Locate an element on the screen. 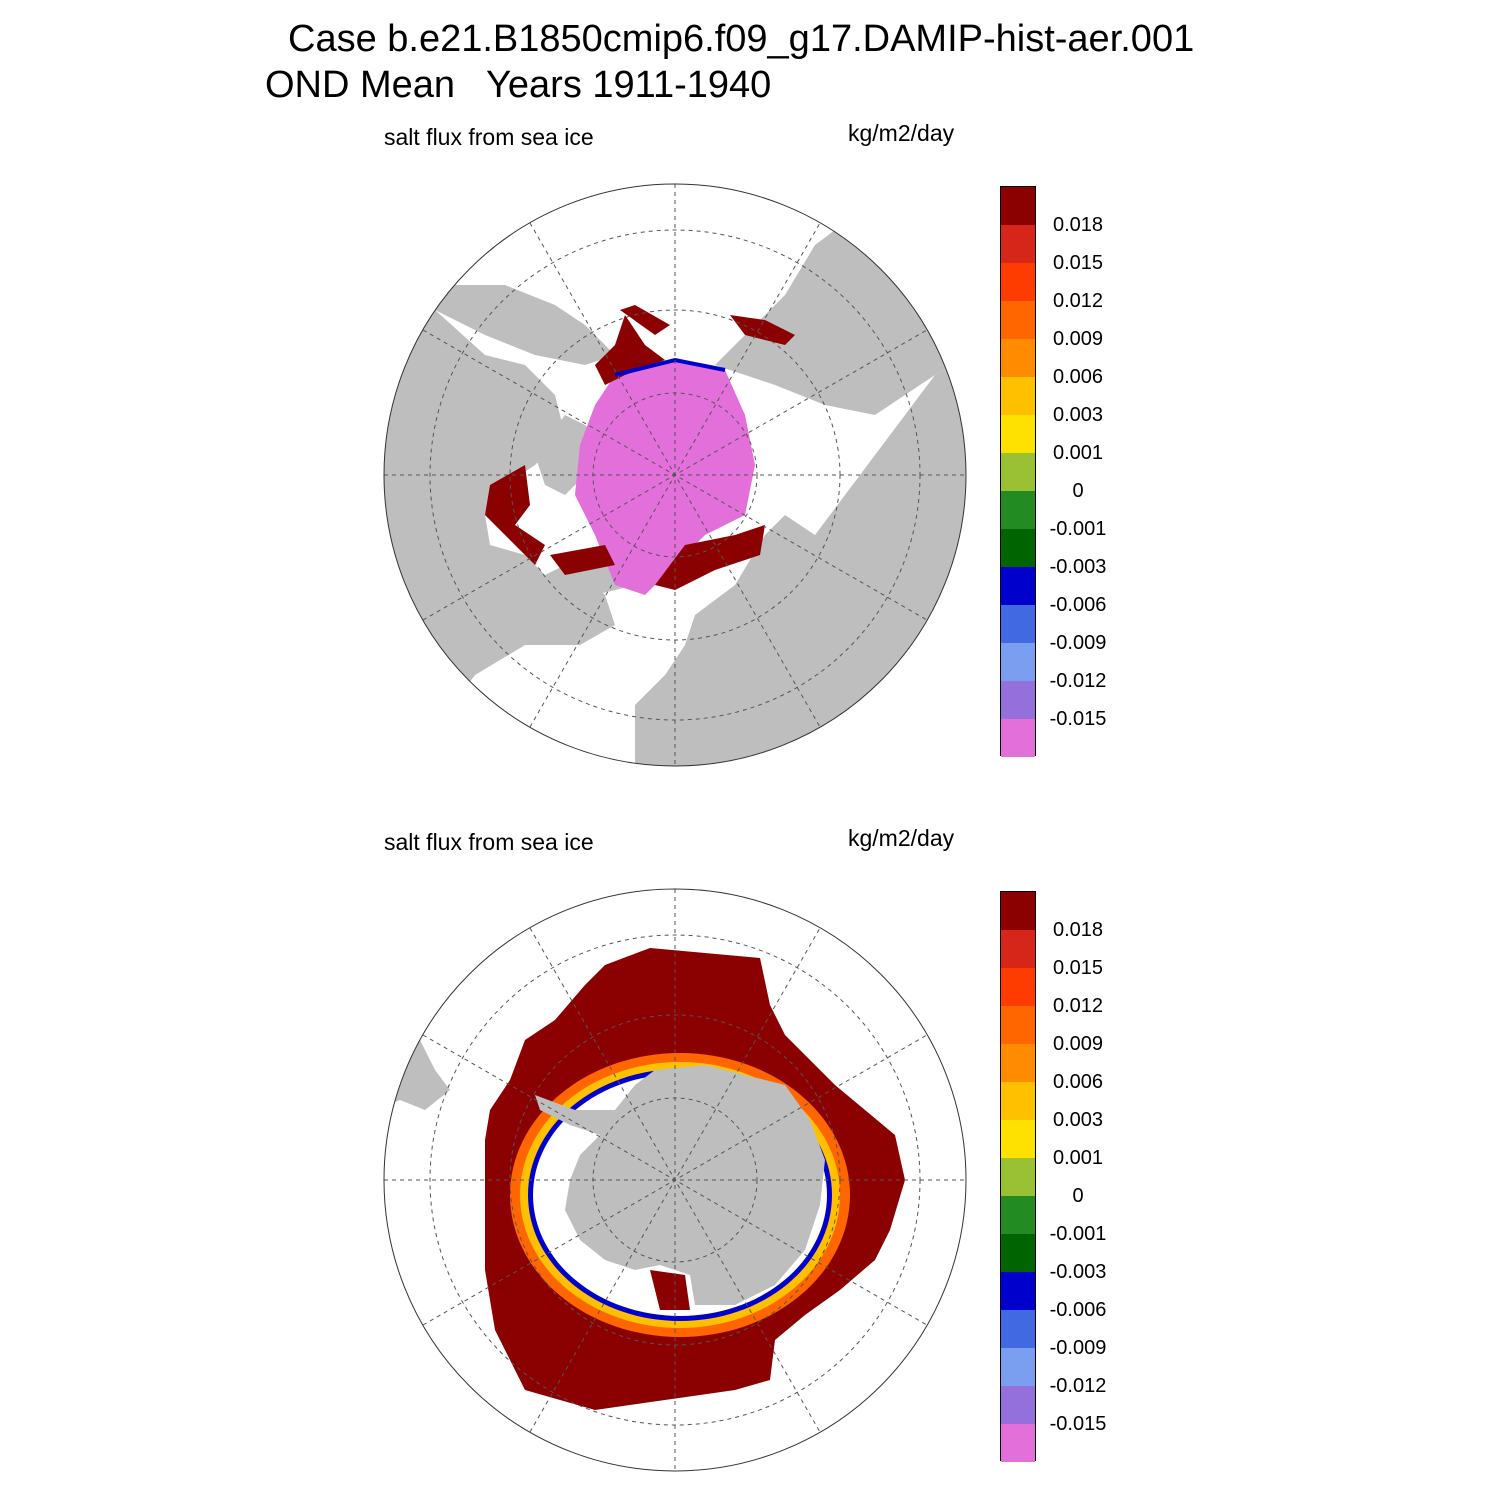 The width and height of the screenshot is (1500, 1500). barents-positive-flux is located at coordinates (710, 557).